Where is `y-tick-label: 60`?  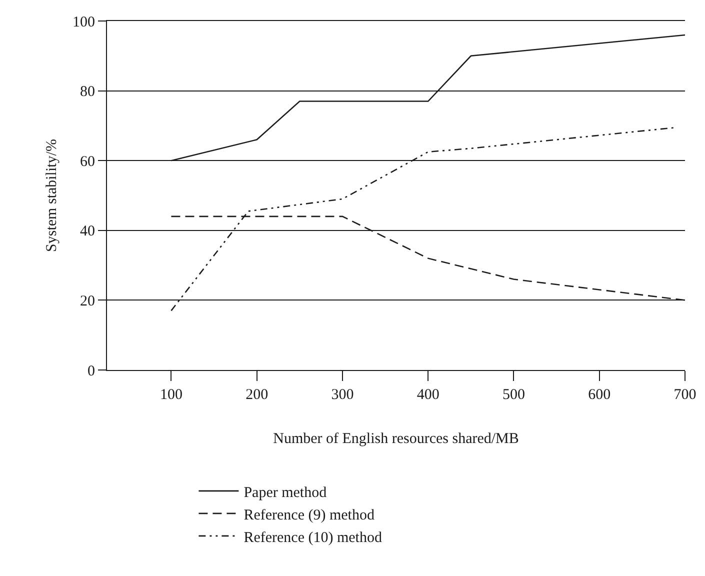 y-tick-label: 60 is located at coordinates (87, 162).